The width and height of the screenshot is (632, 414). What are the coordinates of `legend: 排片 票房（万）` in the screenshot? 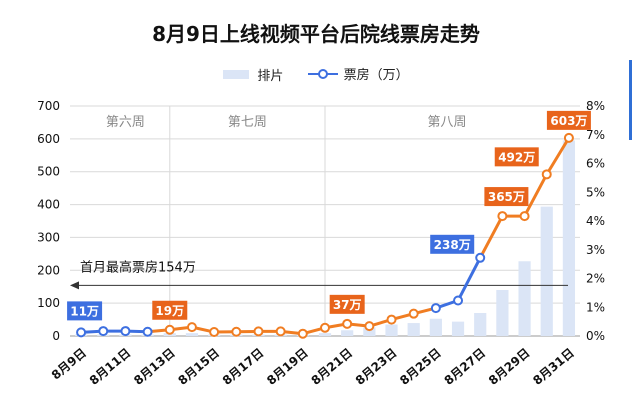 It's located at (316, 74).